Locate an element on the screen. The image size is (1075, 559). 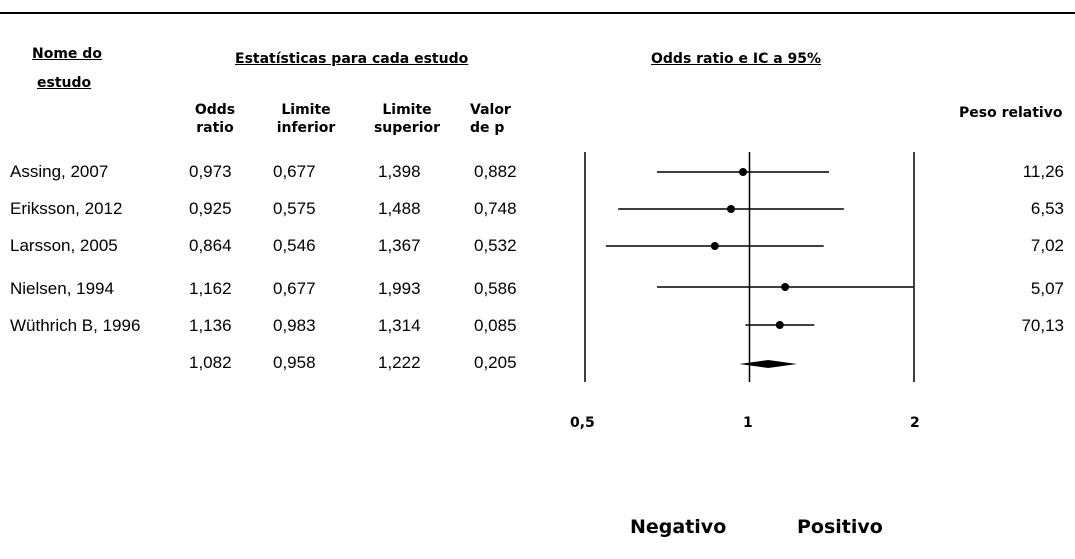
plot-header: Odds ratio e IC a 95% is located at coordinates (736, 59).